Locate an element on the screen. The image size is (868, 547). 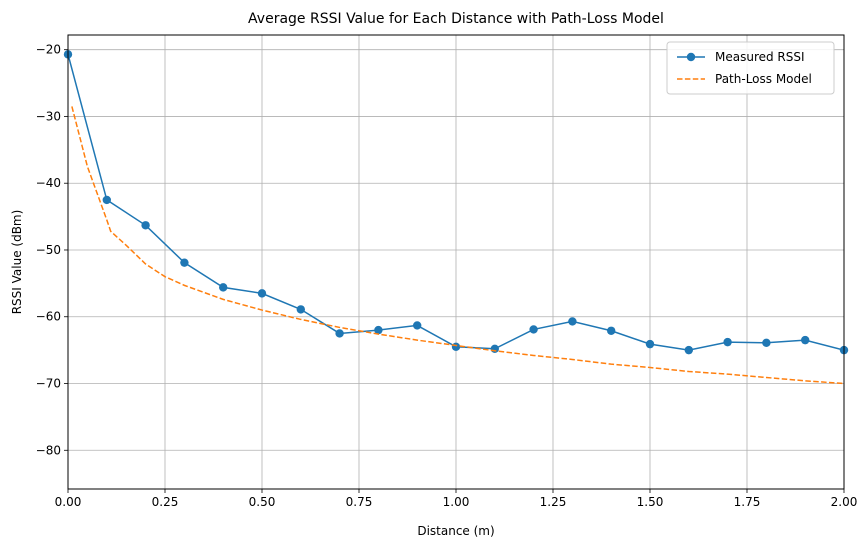
x-tick-label: 1.00 is located at coordinates (456, 502).